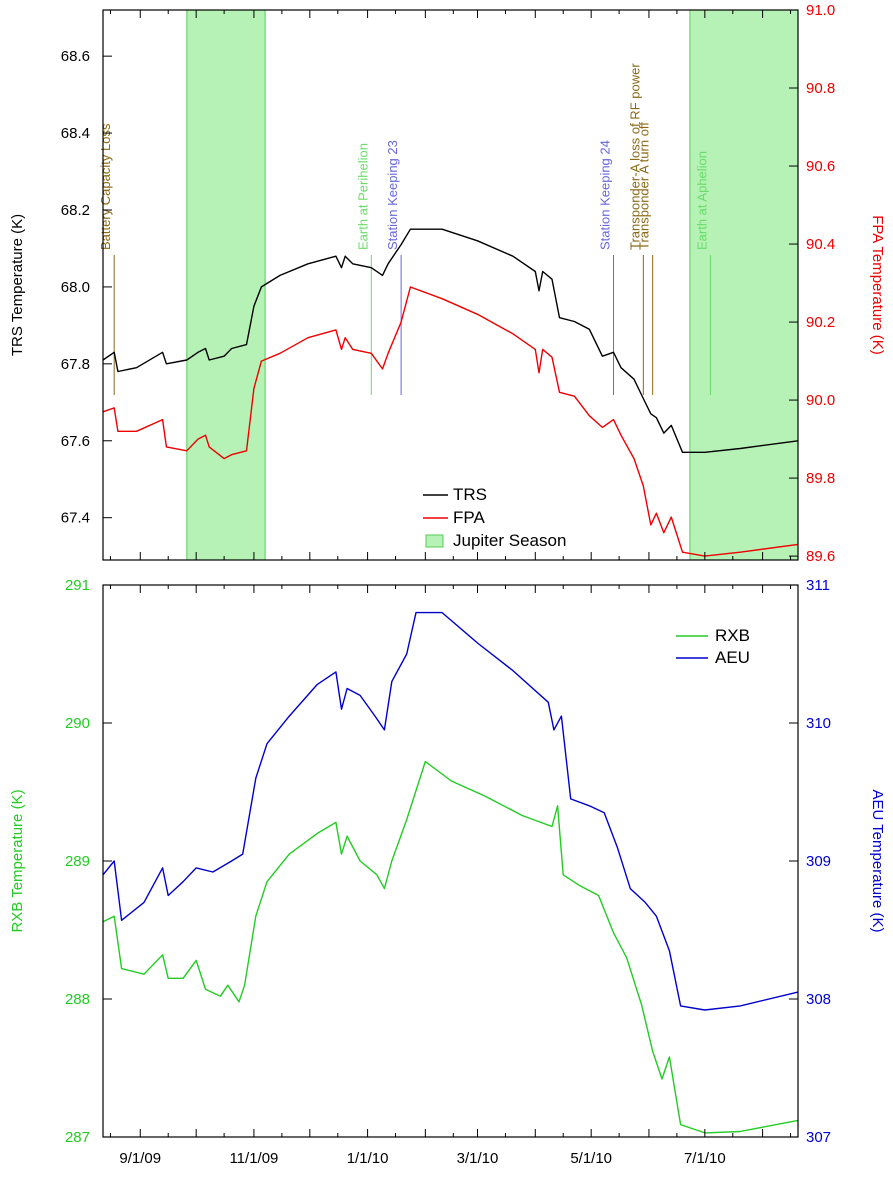 The image size is (893, 1179). I want to click on y-axis-title: RXB Temperature (K), so click(17, 860).